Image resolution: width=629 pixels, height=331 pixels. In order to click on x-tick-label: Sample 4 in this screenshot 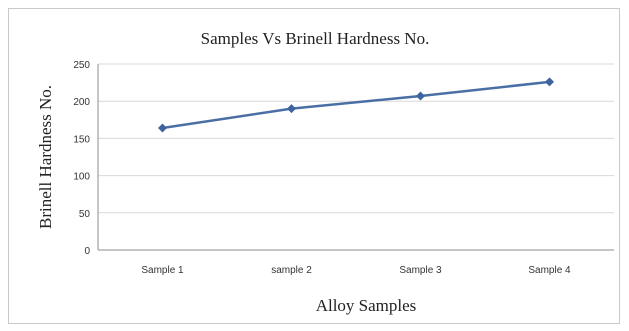, I will do `click(549, 270)`.